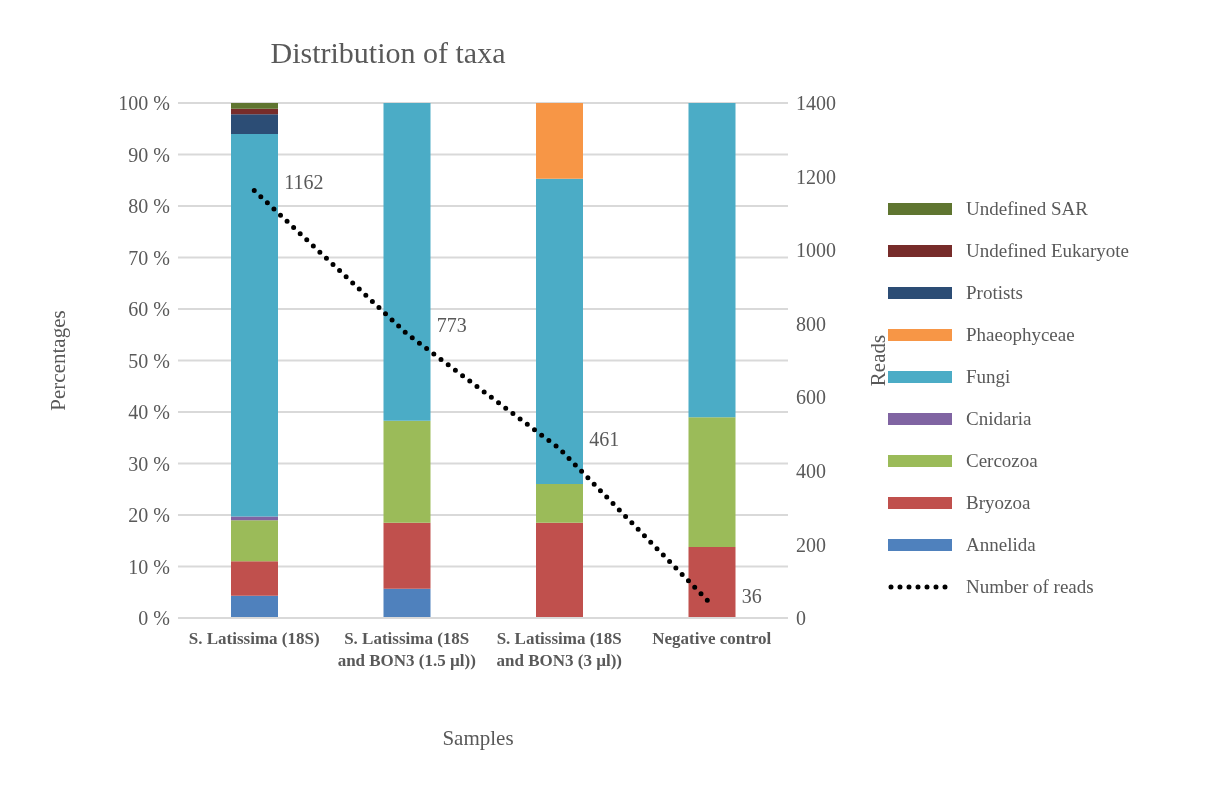 Image resolution: width=1217 pixels, height=789 pixels. What do you see at coordinates (154, 618) in the screenshot?
I see `y-tick-label: 0 %` at bounding box center [154, 618].